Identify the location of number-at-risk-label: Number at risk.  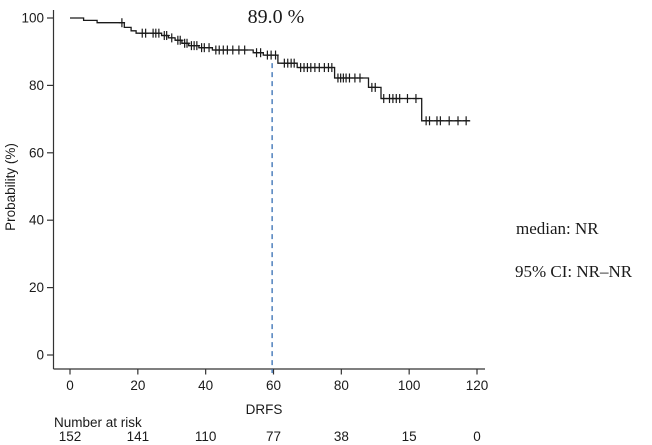
(98, 422).